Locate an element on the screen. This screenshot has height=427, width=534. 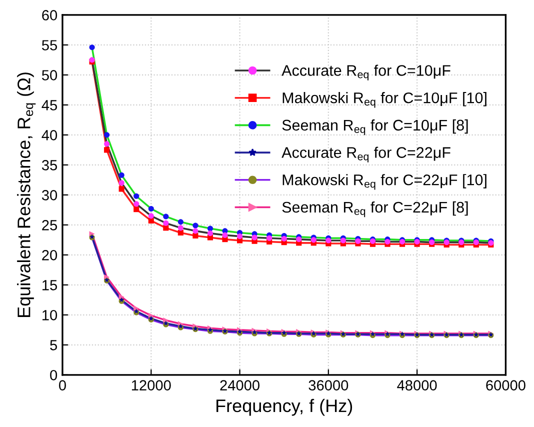
legend-label: Seeman R$_{eq}$ for C=22μF [8] is located at coordinates (375, 209).